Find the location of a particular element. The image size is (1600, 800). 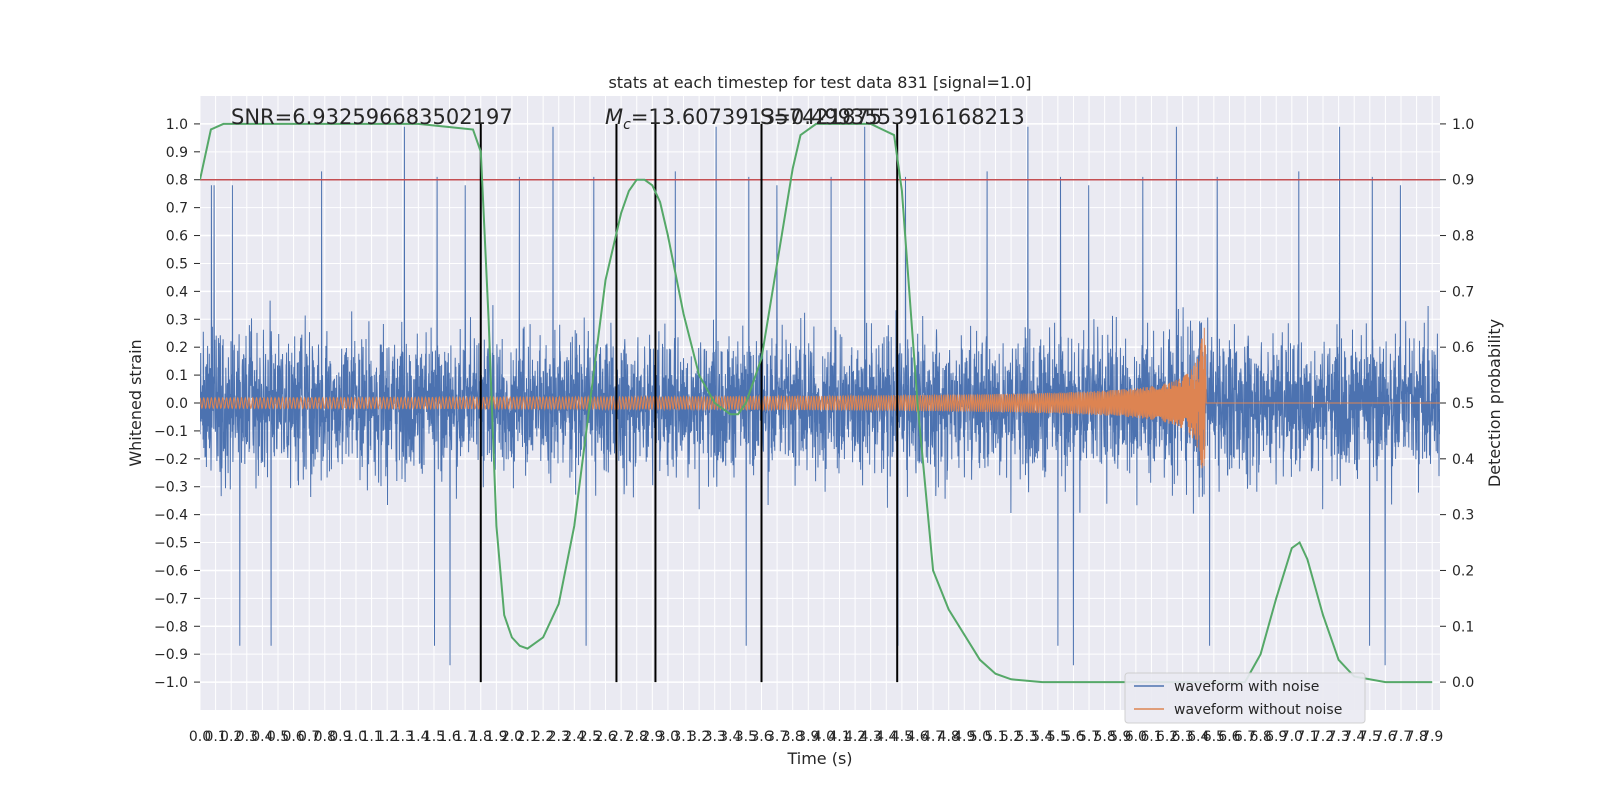

x-tick-label: 3.4 is located at coordinates (730, 737).